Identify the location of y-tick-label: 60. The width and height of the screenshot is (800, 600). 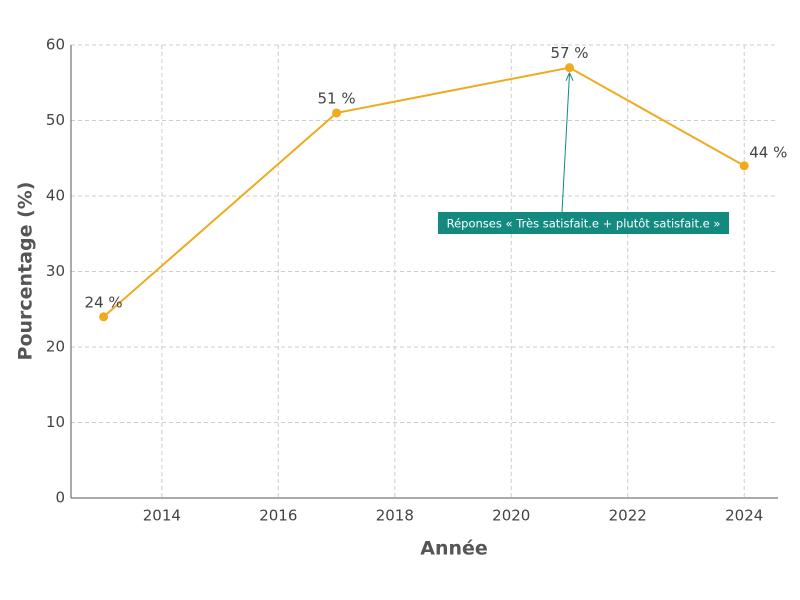
(55, 45).